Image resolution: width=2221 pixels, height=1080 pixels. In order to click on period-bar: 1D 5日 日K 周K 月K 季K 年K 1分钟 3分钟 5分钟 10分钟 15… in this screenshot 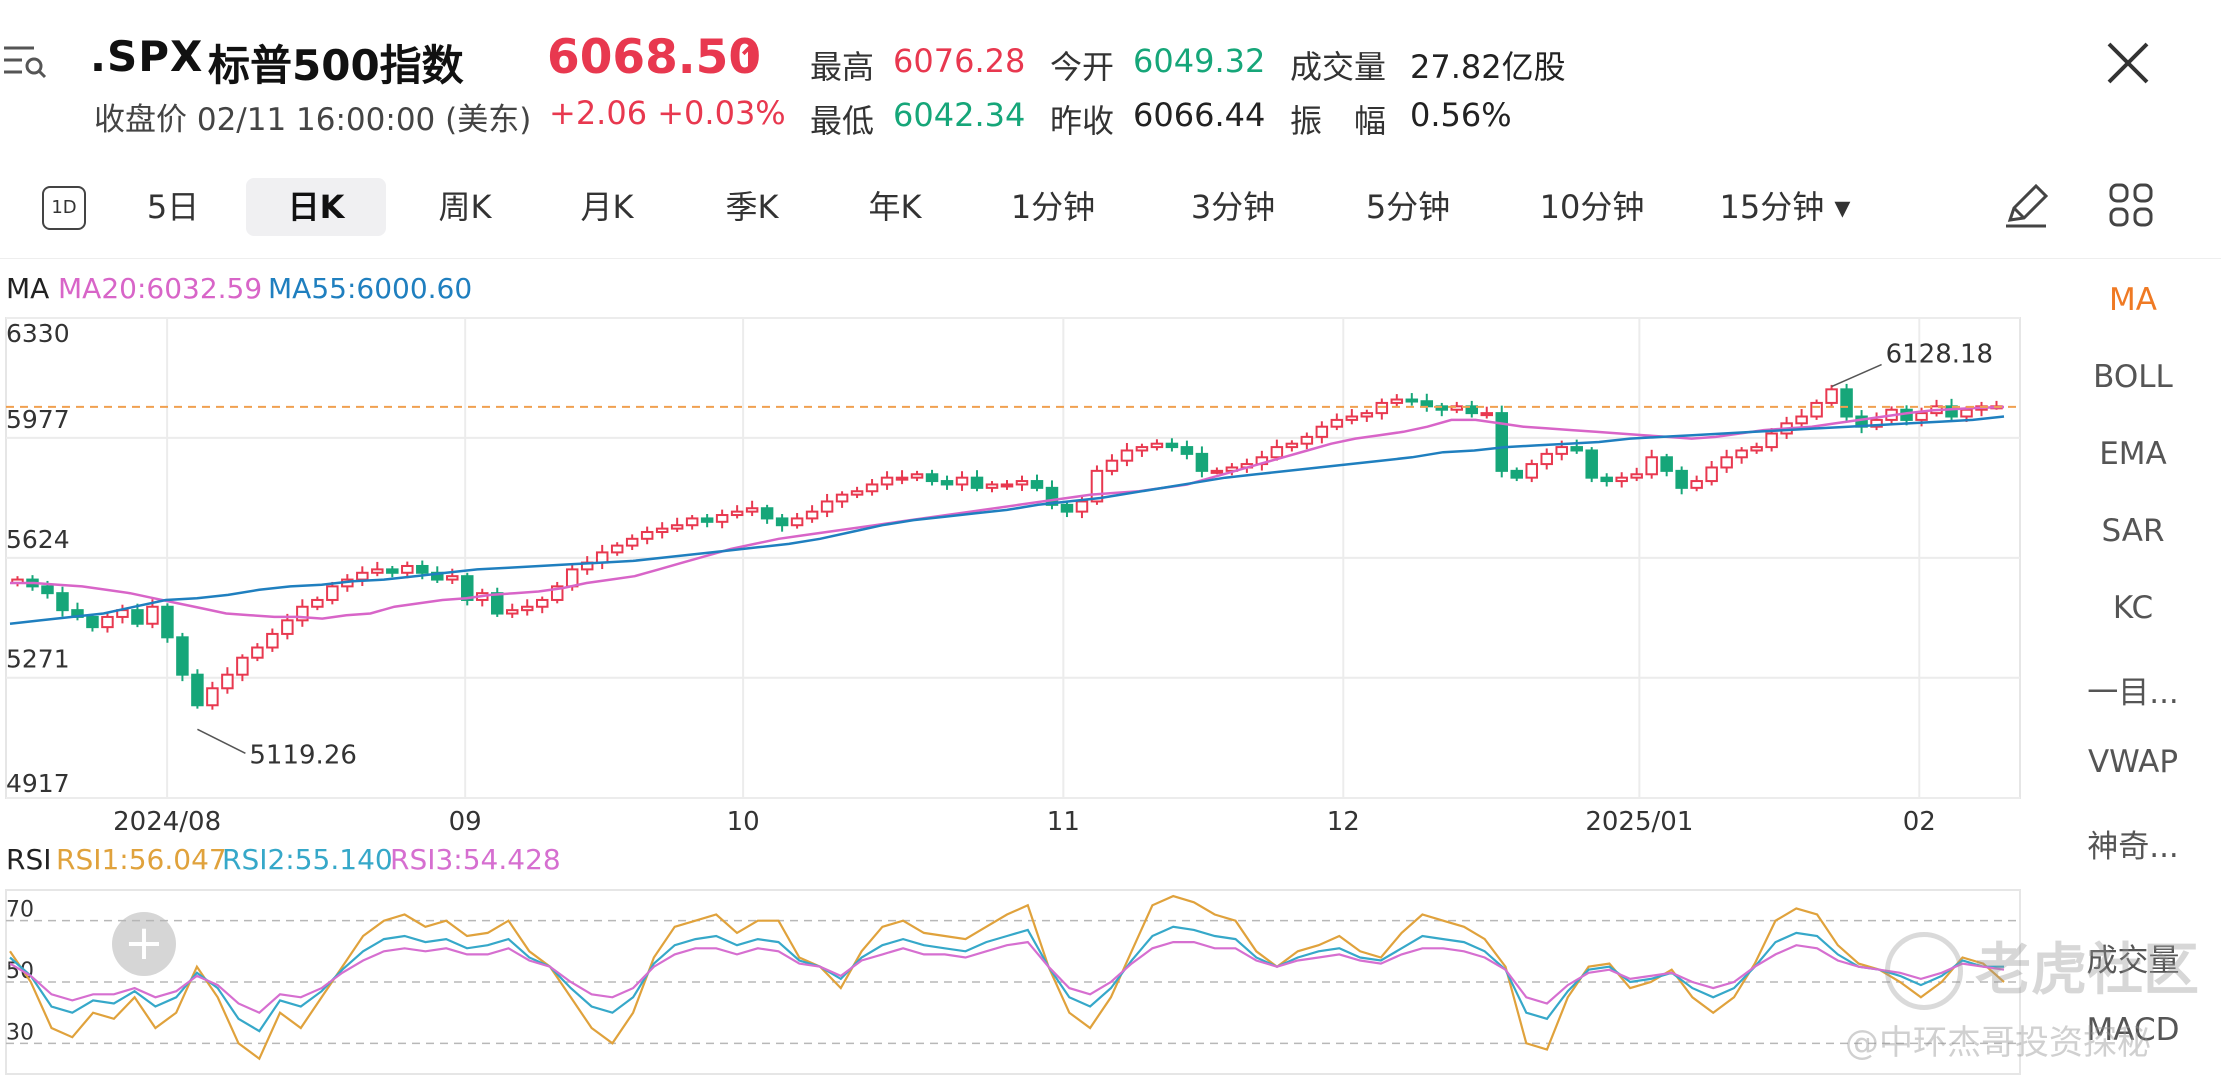, I will do `click(1110, 207)`.